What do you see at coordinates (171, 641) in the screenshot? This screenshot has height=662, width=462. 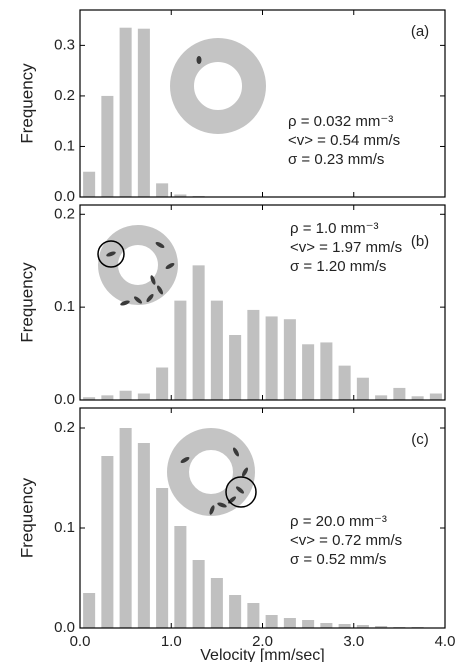 I see `x-tick-label: 1.0` at bounding box center [171, 641].